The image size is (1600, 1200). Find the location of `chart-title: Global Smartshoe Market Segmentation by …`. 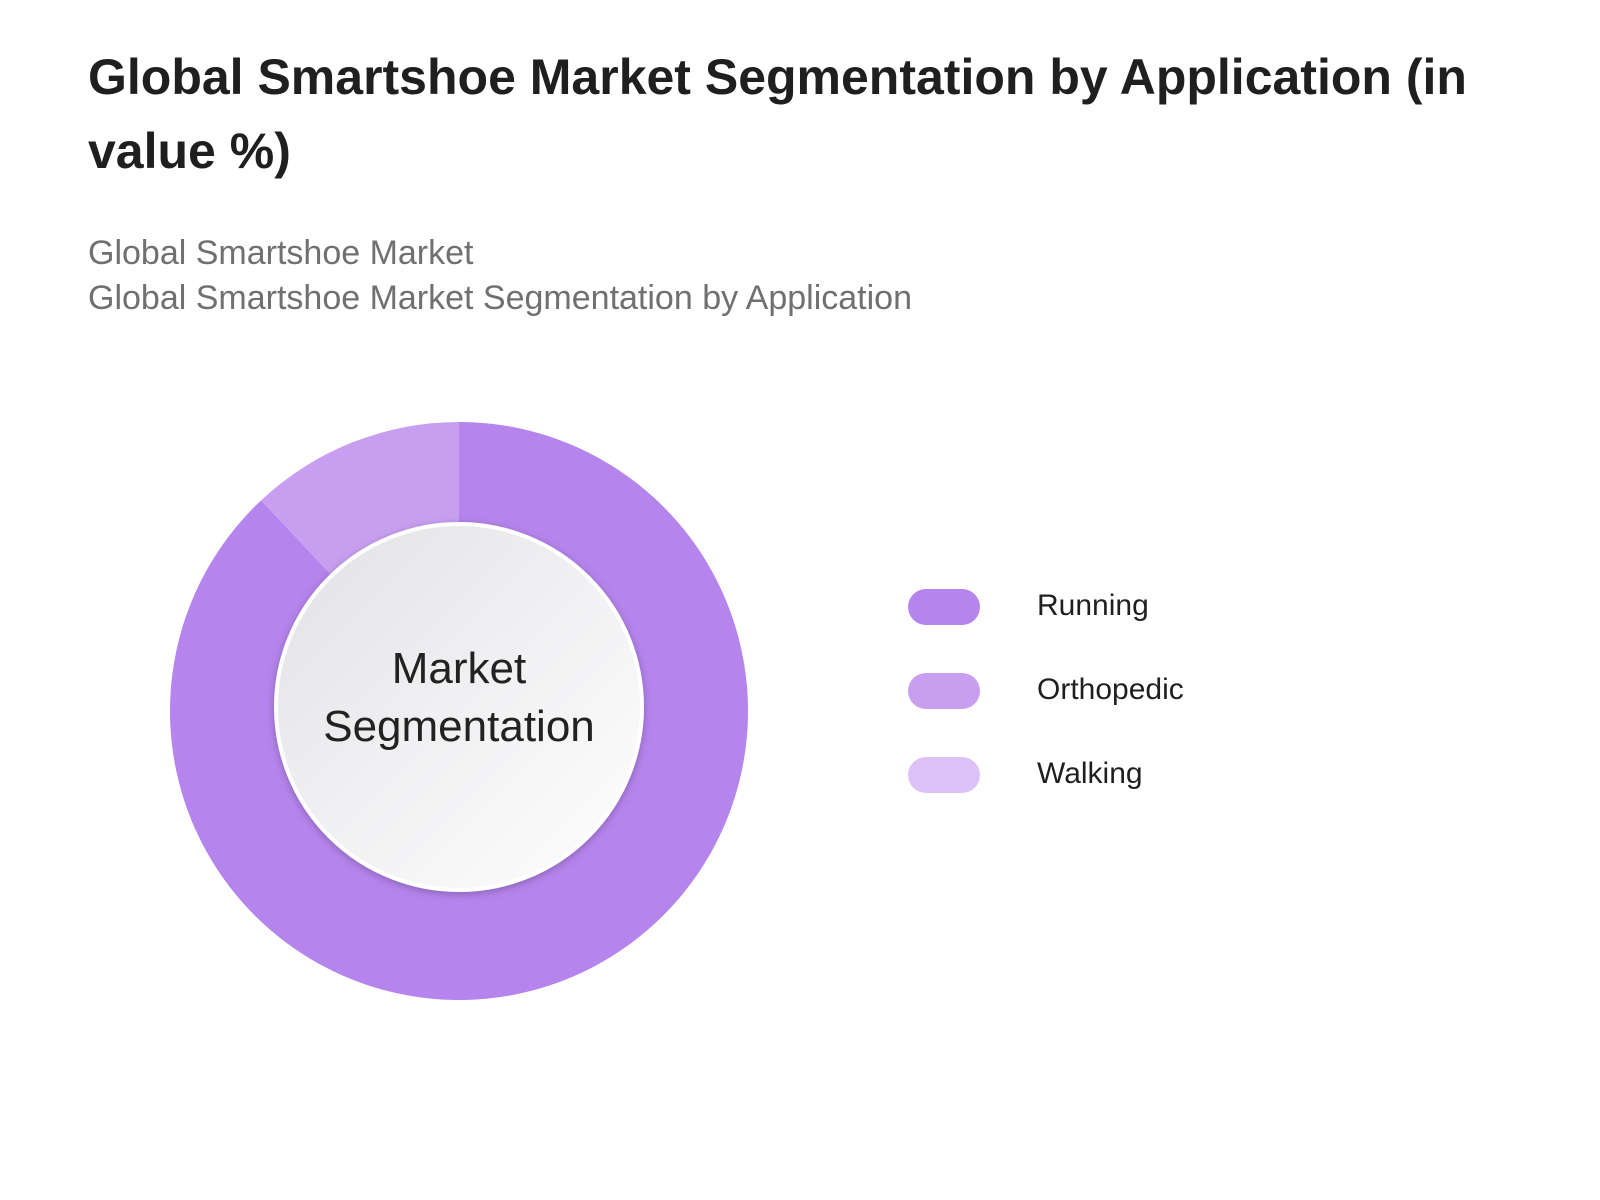

chart-title: Global Smartshoe Market Segmentation by … is located at coordinates (777, 114).